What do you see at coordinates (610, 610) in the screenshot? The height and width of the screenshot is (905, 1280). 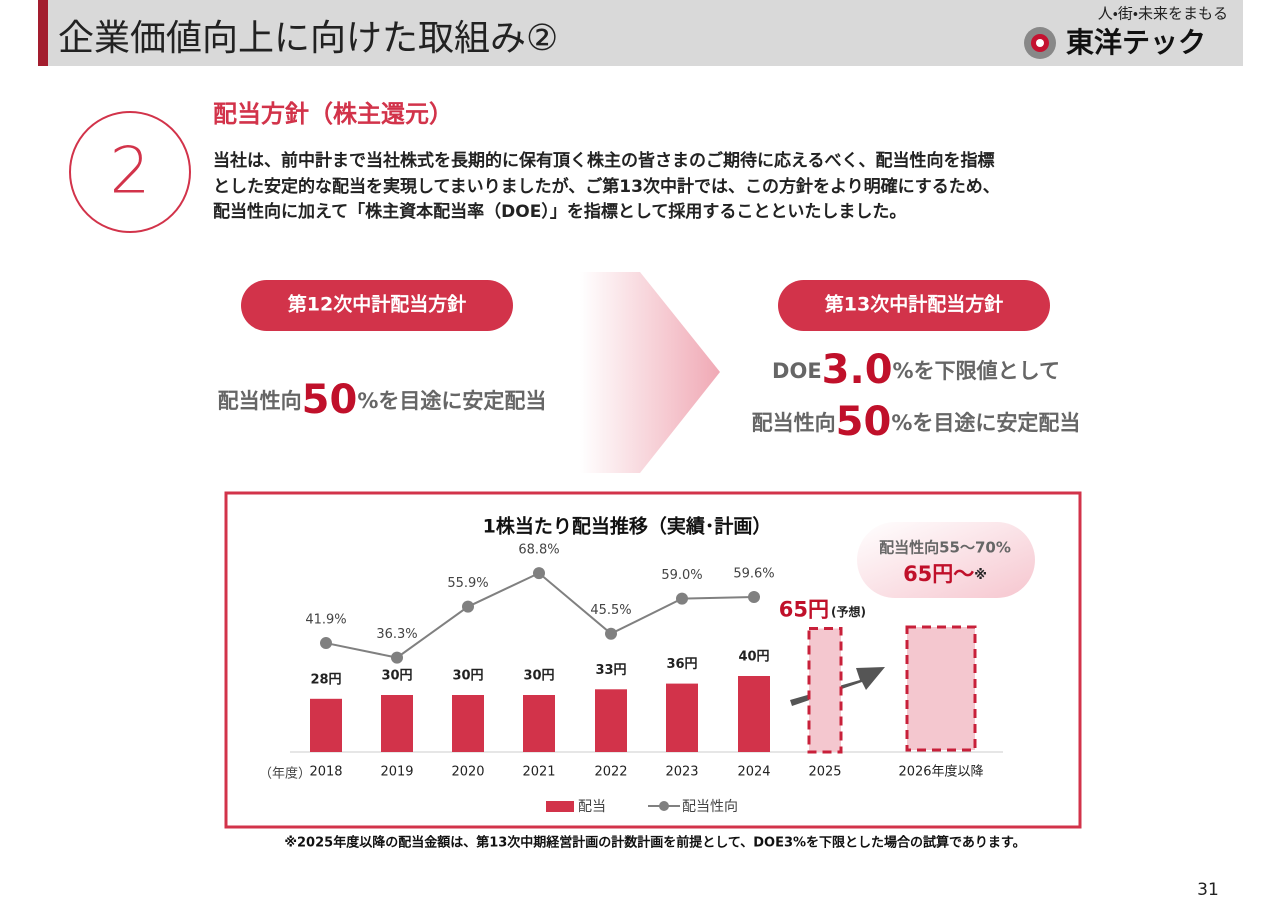 I see `ratio-label: 45.5%` at bounding box center [610, 610].